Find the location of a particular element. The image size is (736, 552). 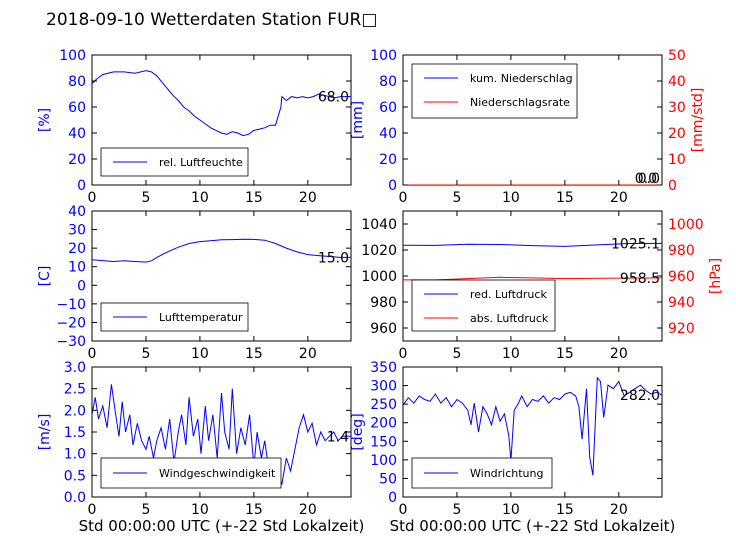

plot-frame-humidity is located at coordinates (221, 120).